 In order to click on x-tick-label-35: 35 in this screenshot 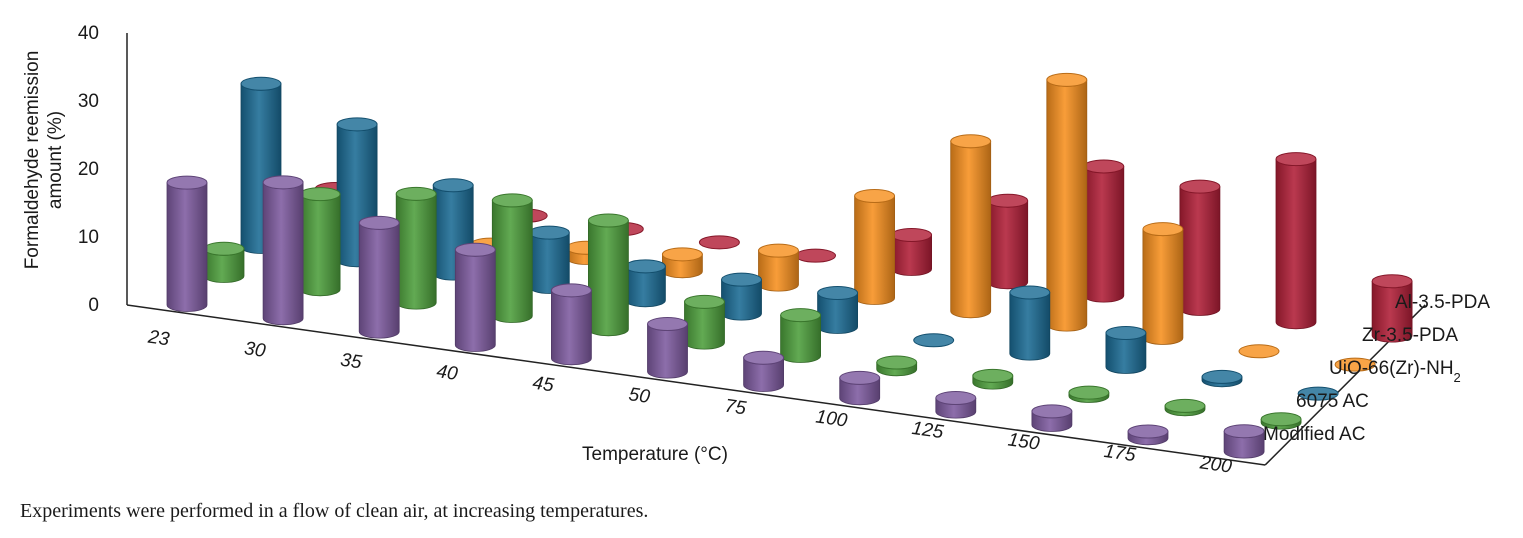, I will do `click(351, 362)`.